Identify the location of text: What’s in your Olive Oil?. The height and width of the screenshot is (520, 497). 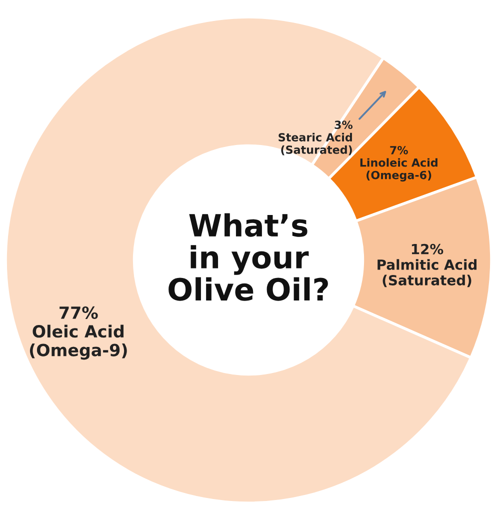
(248, 257).